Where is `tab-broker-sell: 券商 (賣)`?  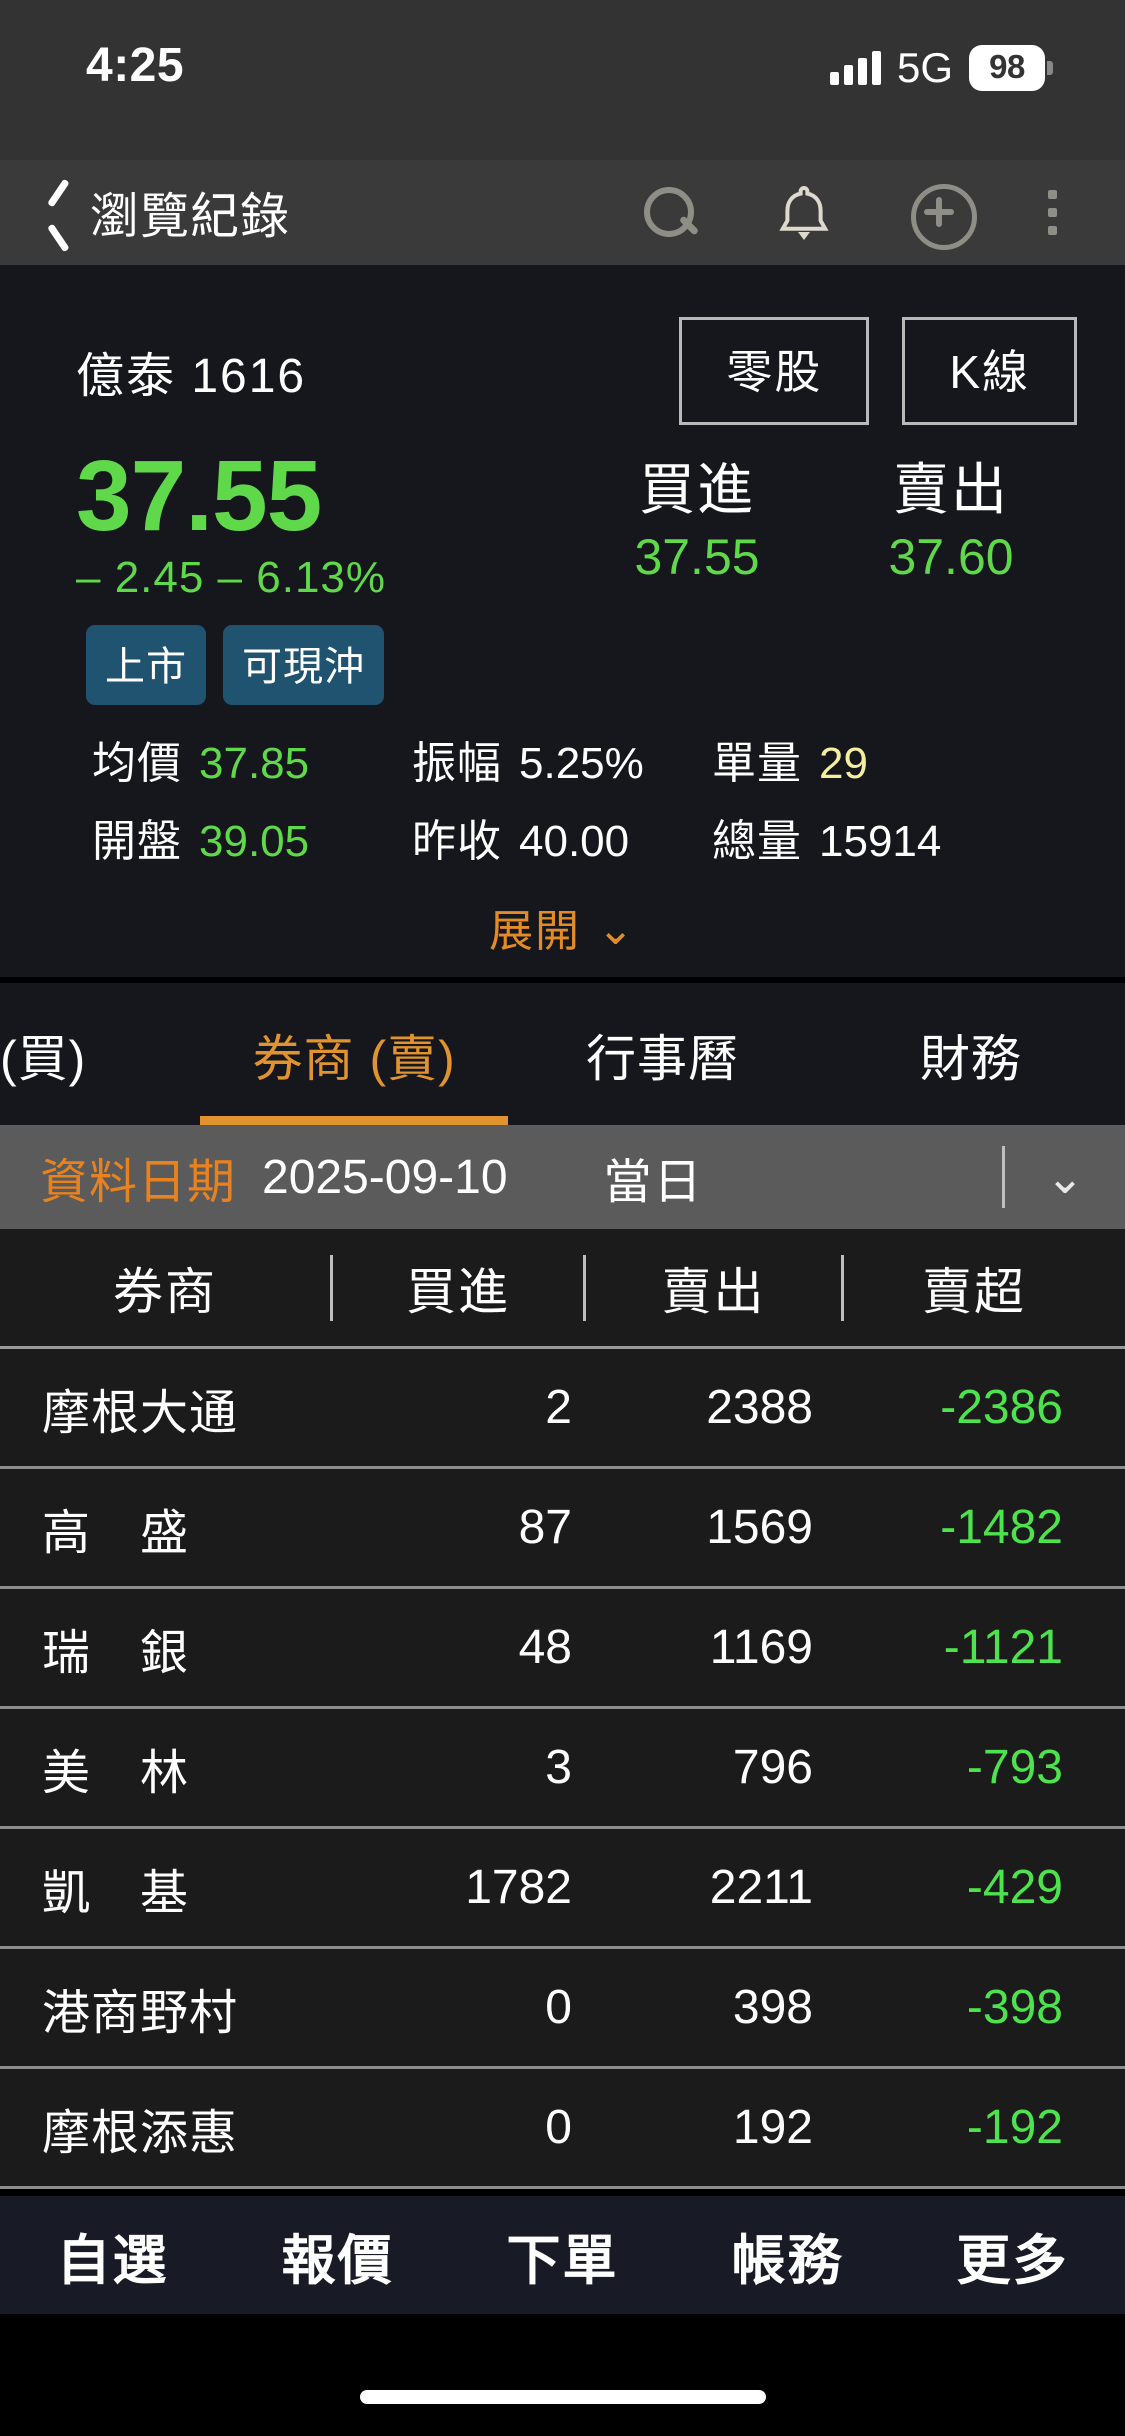
tab-broker-sell: 券商 (賣) is located at coordinates (354, 1072).